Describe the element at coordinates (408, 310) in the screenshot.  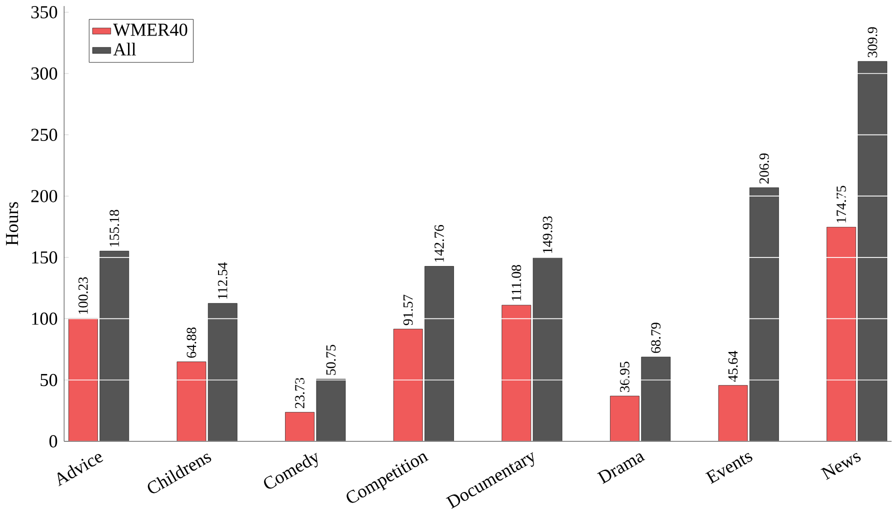
I see `data-label: 91.57` at that location.